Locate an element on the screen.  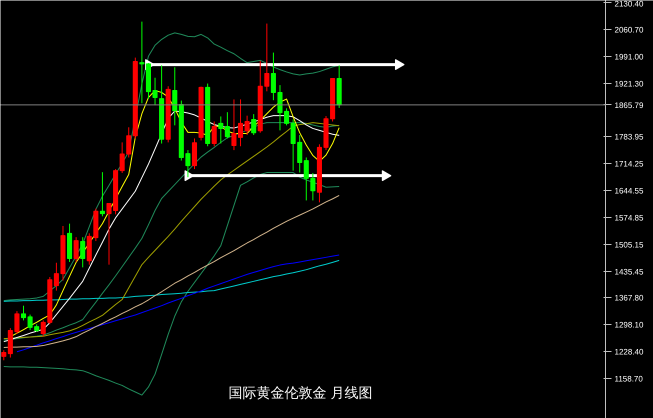
y-tick-label: 1367.80 is located at coordinates (629, 298).